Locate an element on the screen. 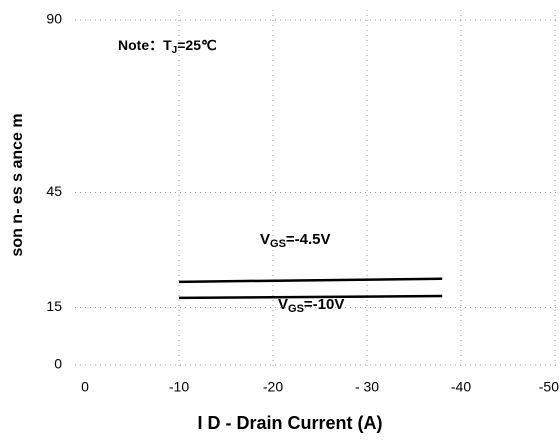 This screenshot has height=441, width=560. note-text: =25℃ is located at coordinates (197, 45).